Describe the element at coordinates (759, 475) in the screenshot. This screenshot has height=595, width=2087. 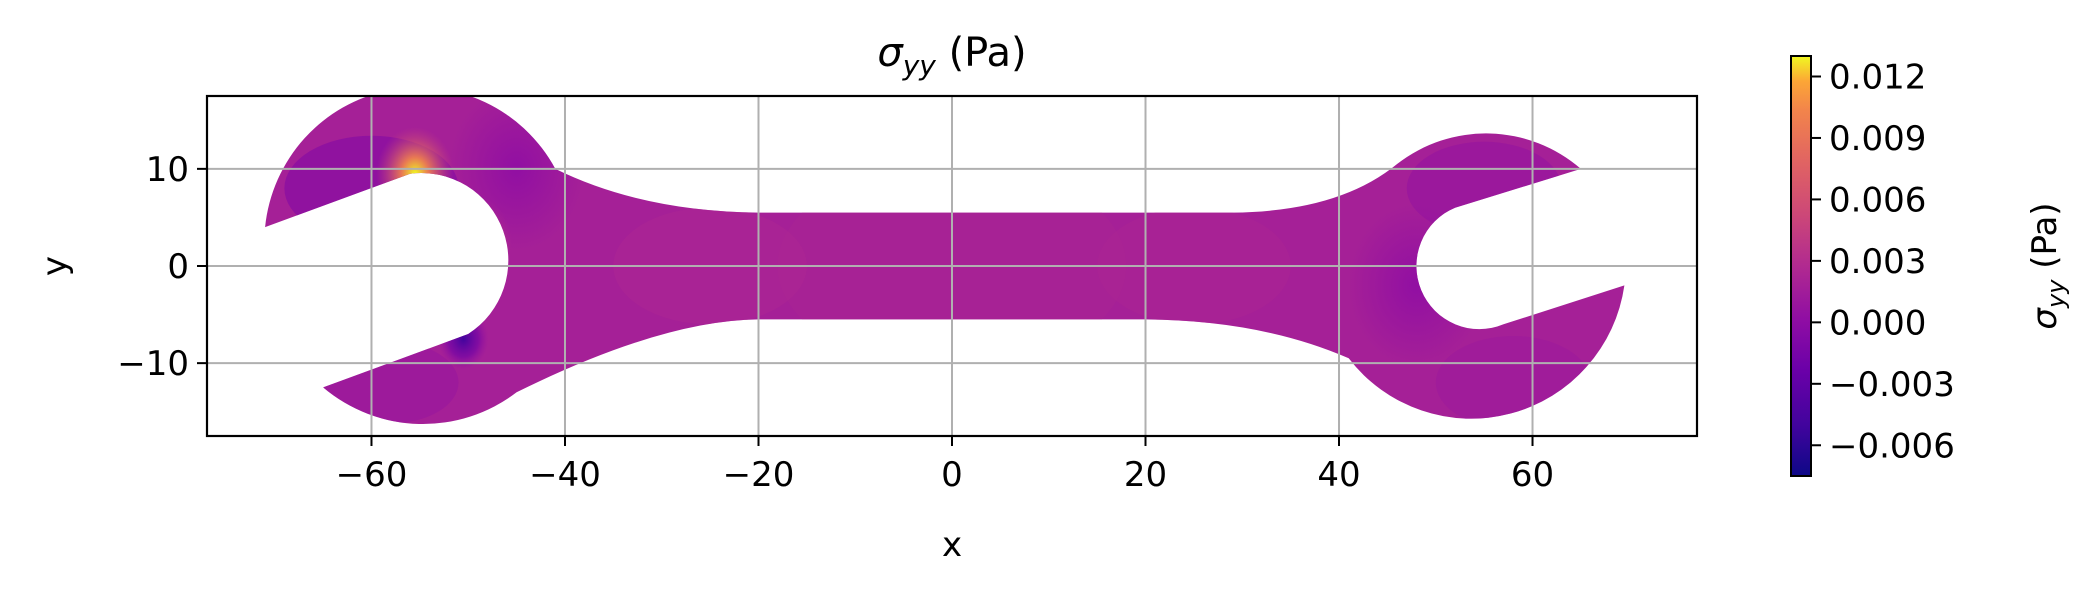
I see `x-tick-label: −20` at that location.